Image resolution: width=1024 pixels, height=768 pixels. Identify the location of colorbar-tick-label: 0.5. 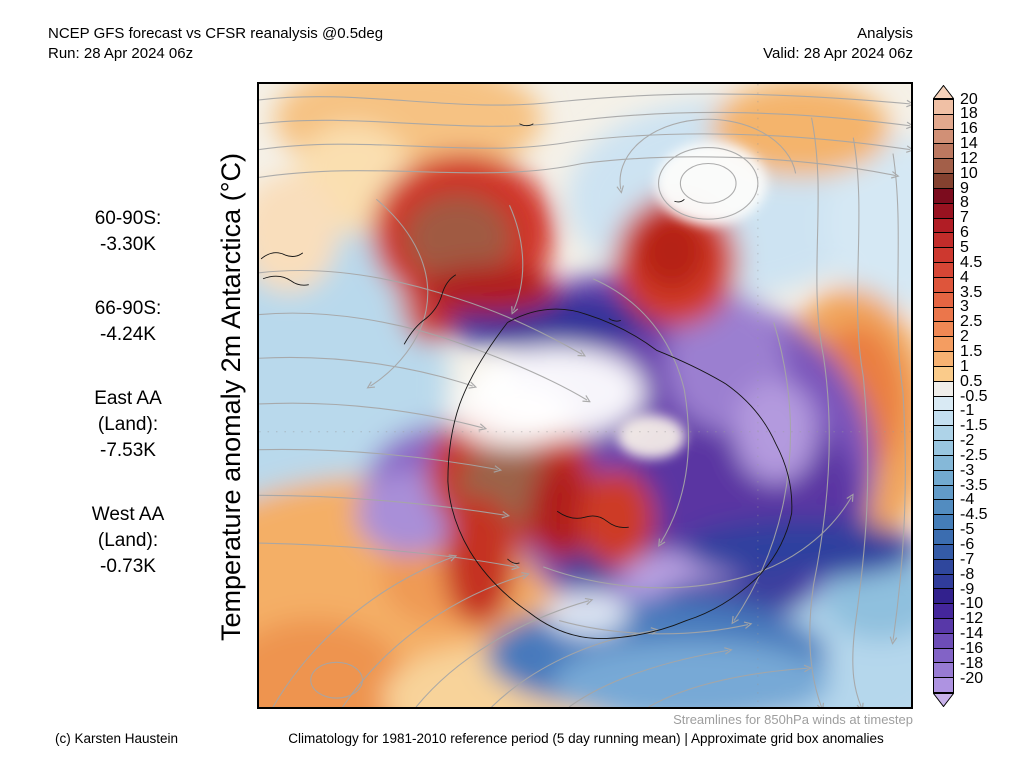
(971, 381).